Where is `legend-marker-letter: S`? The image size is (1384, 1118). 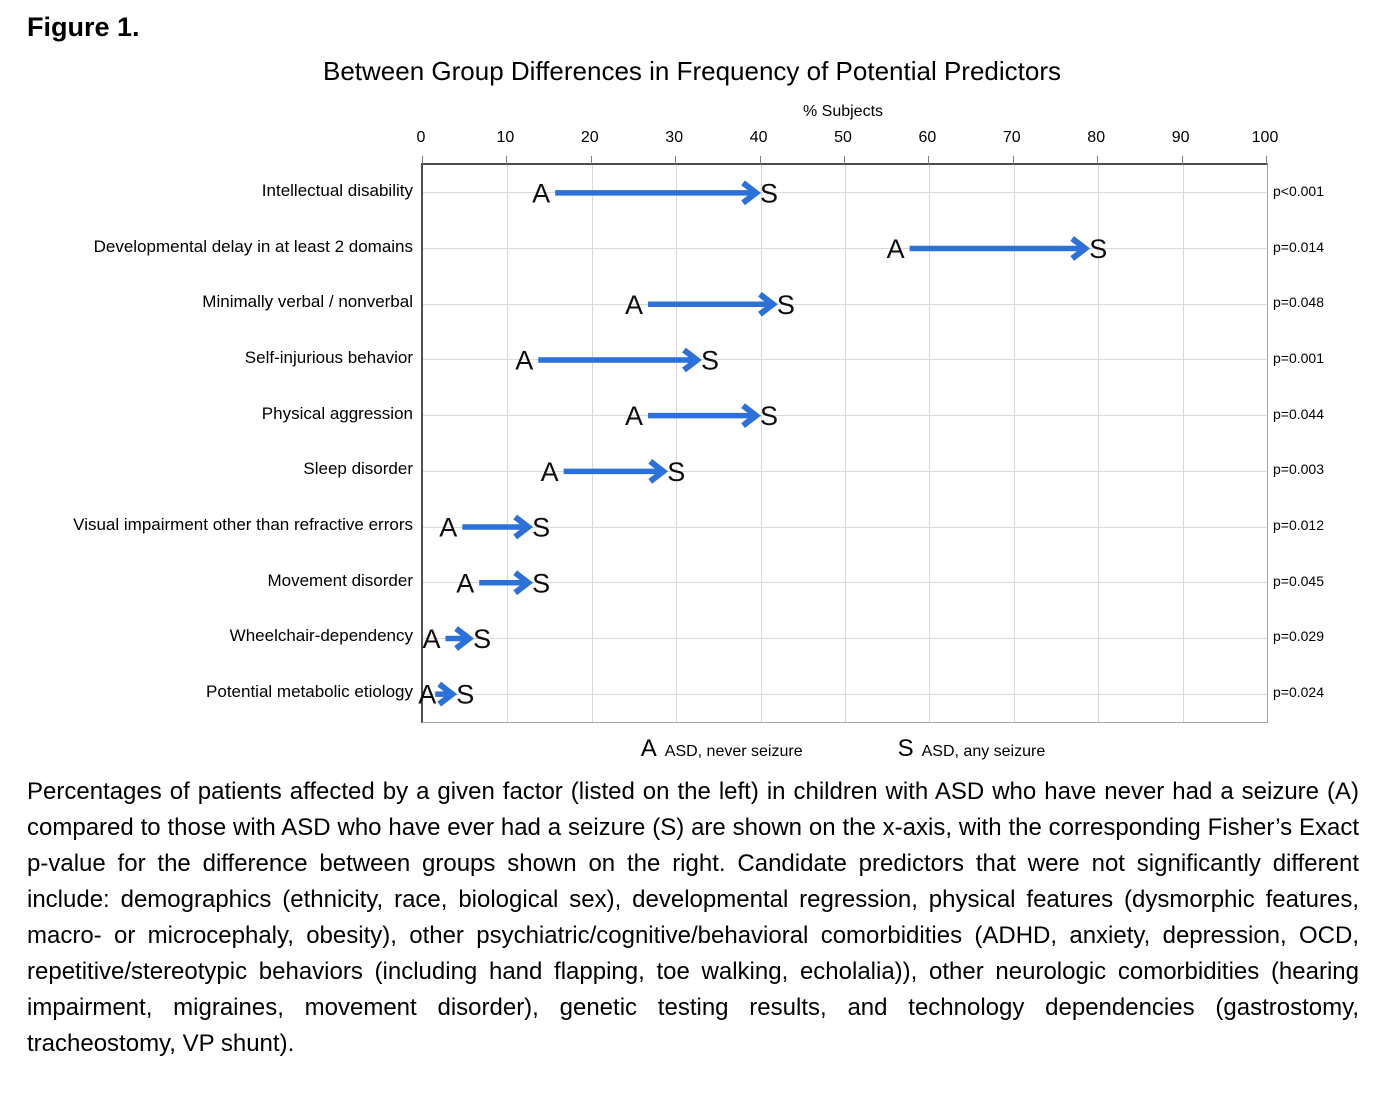
legend-marker-letter: S is located at coordinates (905, 748).